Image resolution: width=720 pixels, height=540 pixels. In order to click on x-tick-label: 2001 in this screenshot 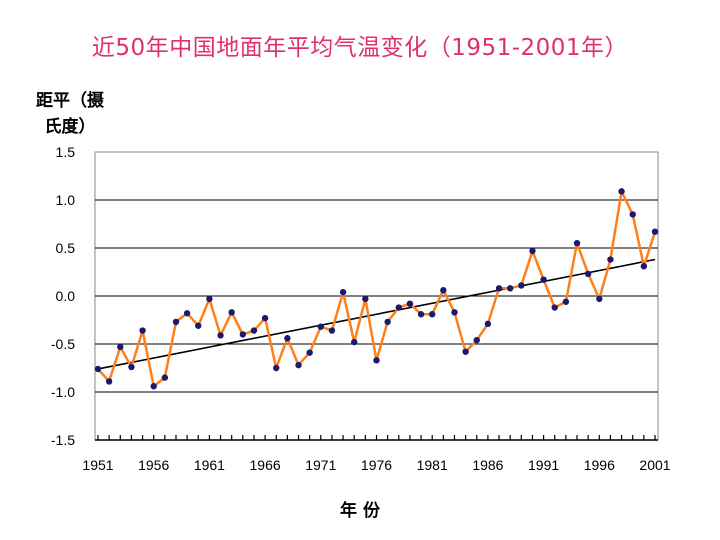, I will do `click(654, 465)`.